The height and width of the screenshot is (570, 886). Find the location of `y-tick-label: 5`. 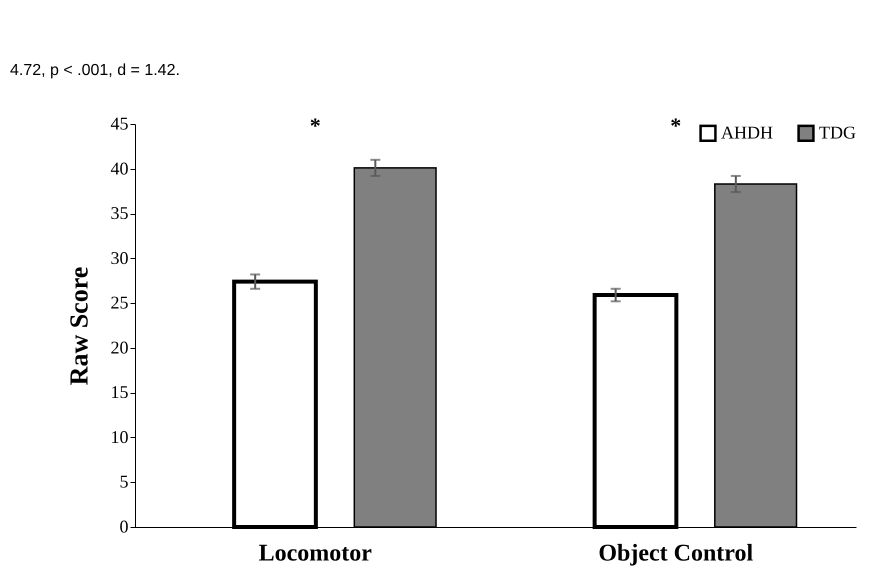

y-tick-label: 5 is located at coordinates (124, 482).